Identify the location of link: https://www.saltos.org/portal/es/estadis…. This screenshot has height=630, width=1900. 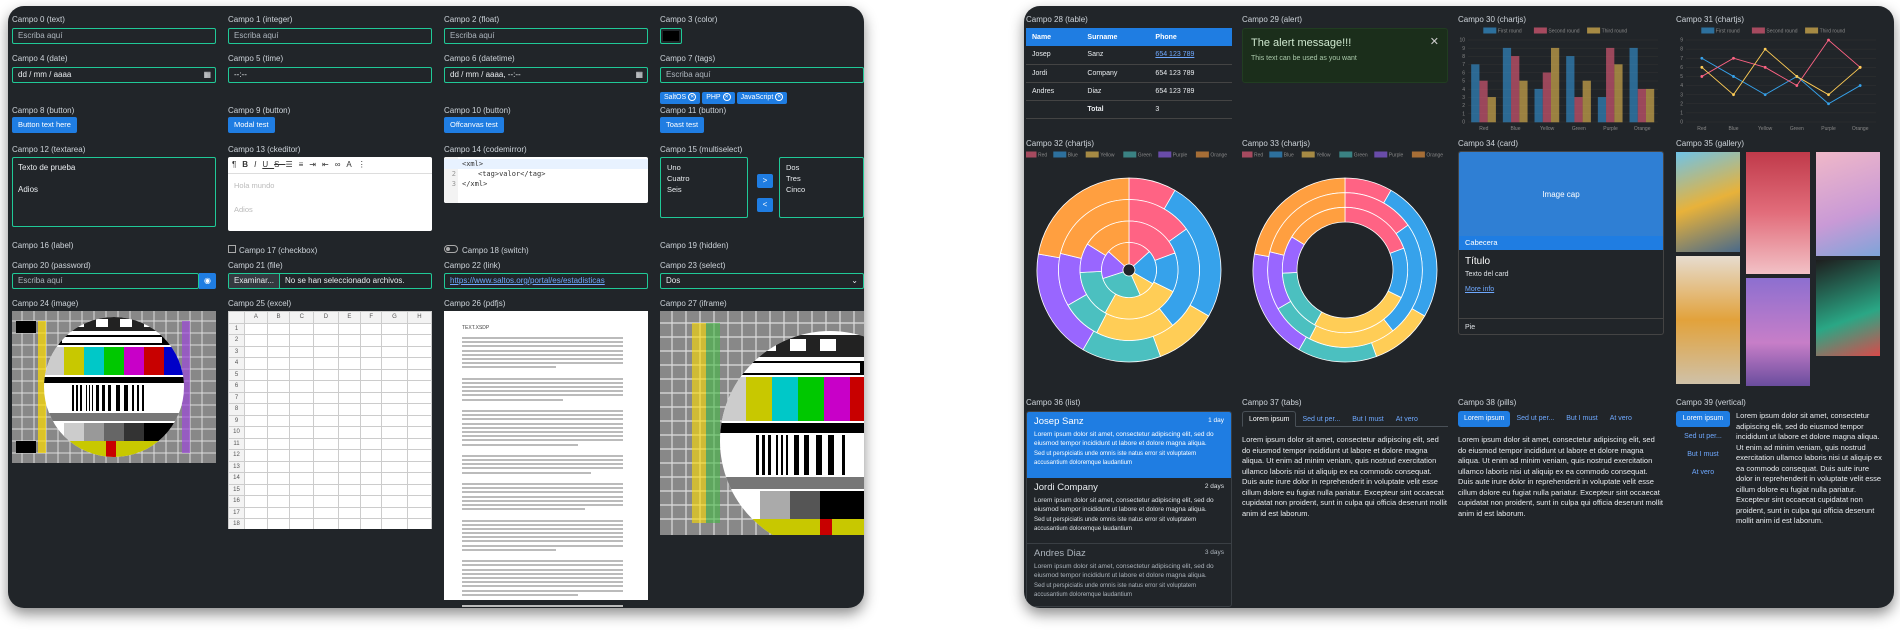
(546, 281).